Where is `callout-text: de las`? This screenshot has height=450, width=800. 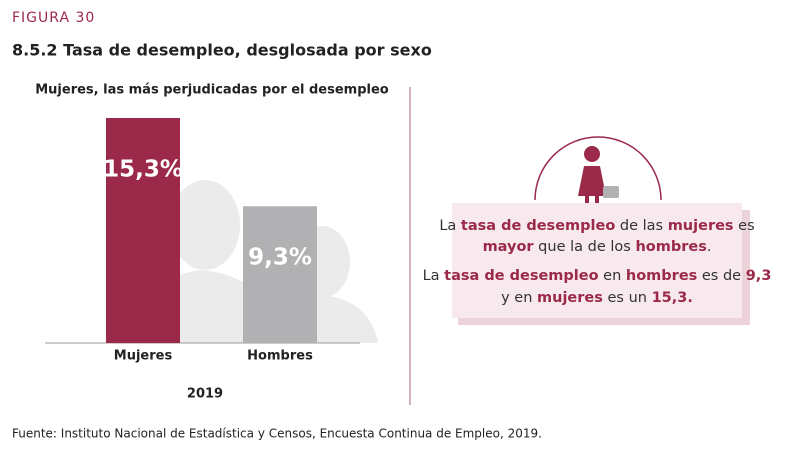
callout-text: de las is located at coordinates (641, 226).